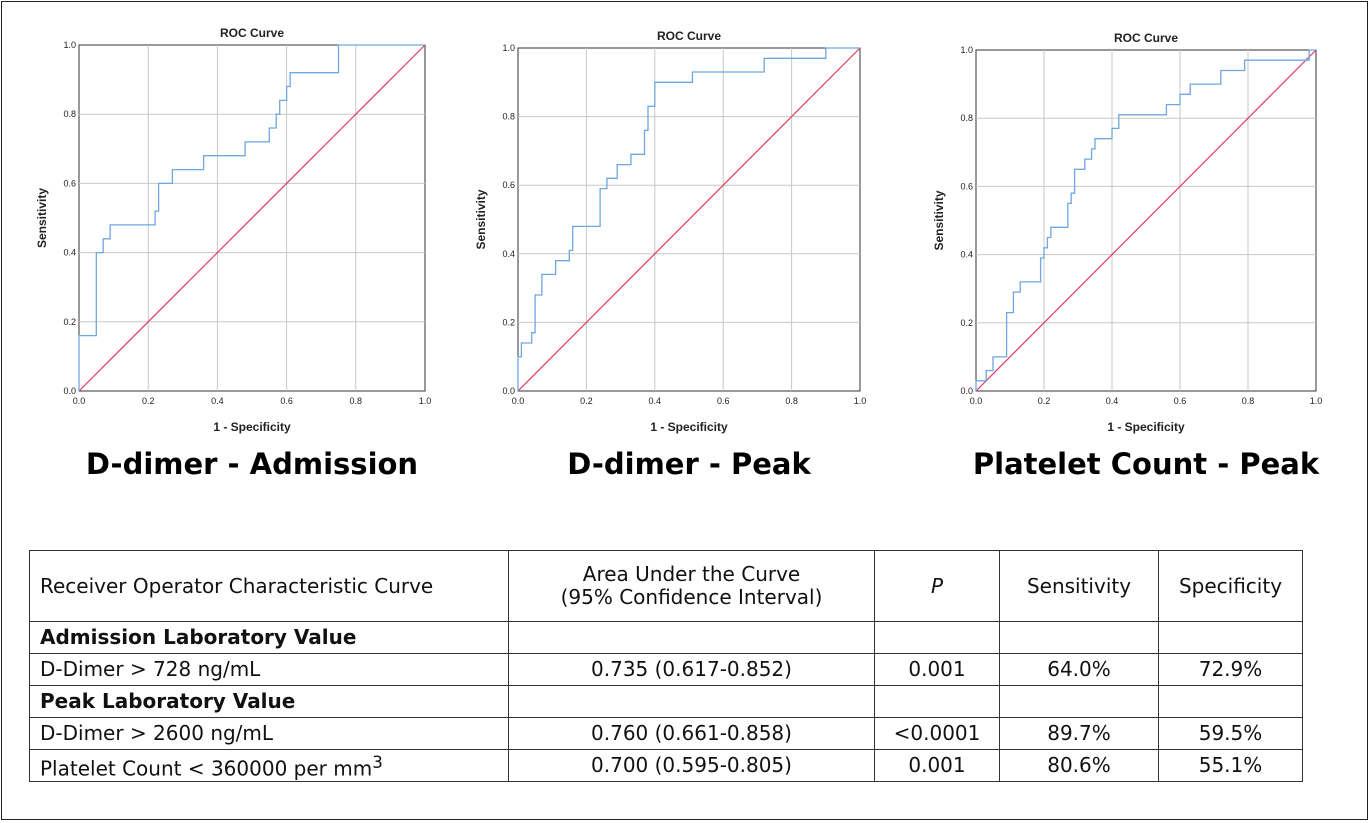  I want to click on header-auc-line1: Area Under the Curve, so click(691, 574).